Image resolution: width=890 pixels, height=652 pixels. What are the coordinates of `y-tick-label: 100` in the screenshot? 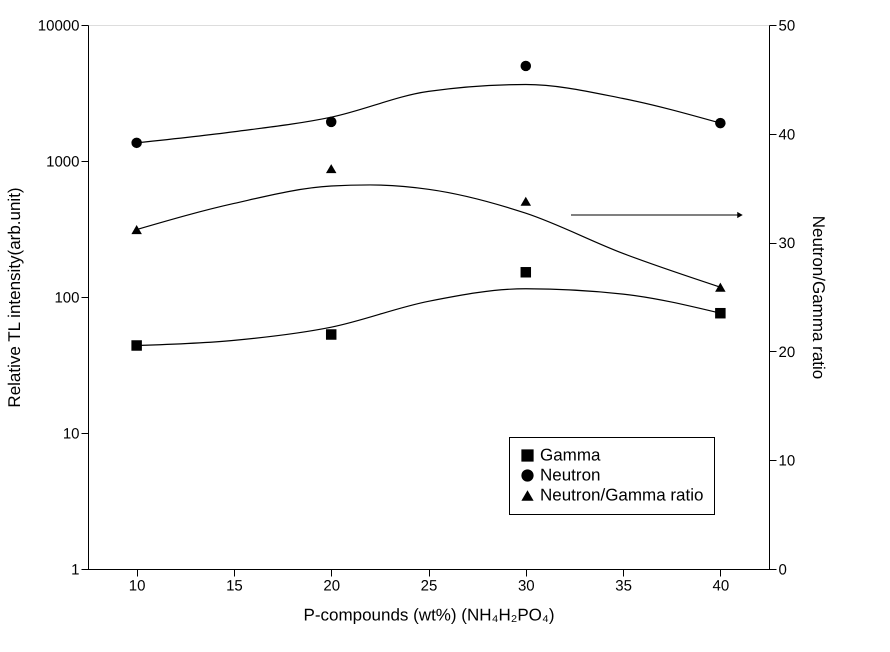 It's located at (67, 298).